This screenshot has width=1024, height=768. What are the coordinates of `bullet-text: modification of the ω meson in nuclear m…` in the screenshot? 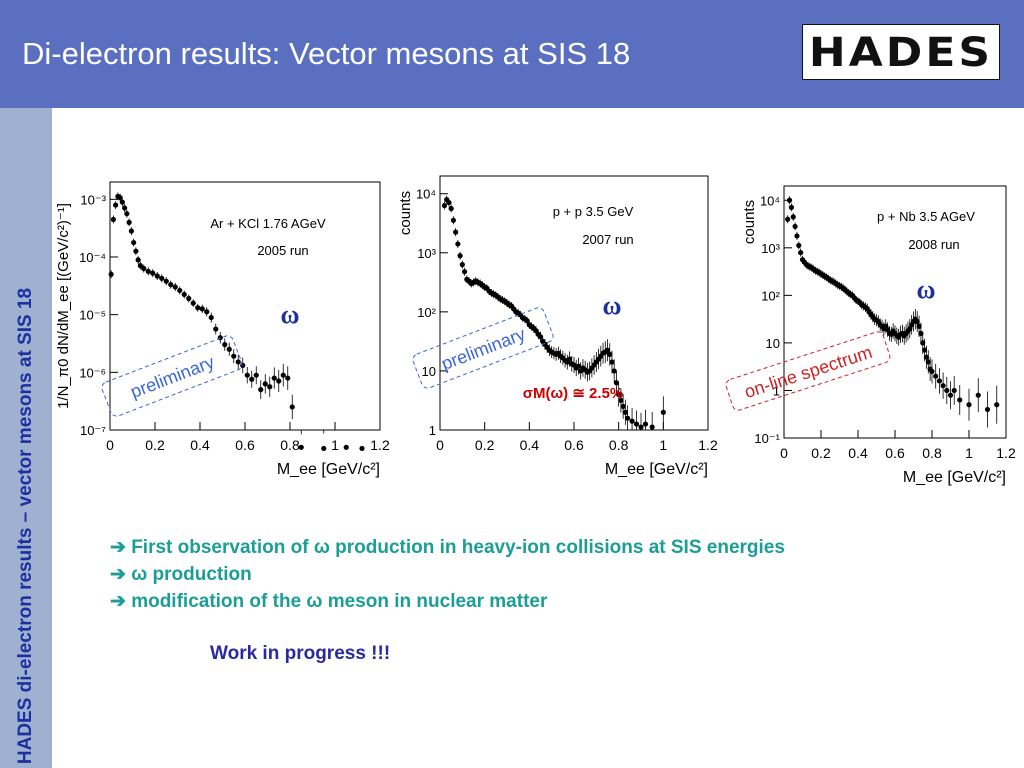 It's located at (339, 601).